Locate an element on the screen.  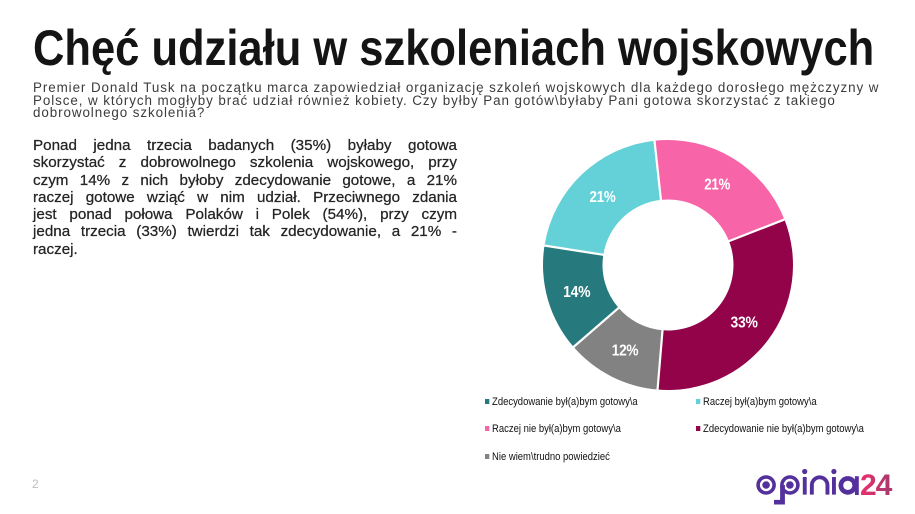
svg-text: 24 is located at coordinates (876, 485).